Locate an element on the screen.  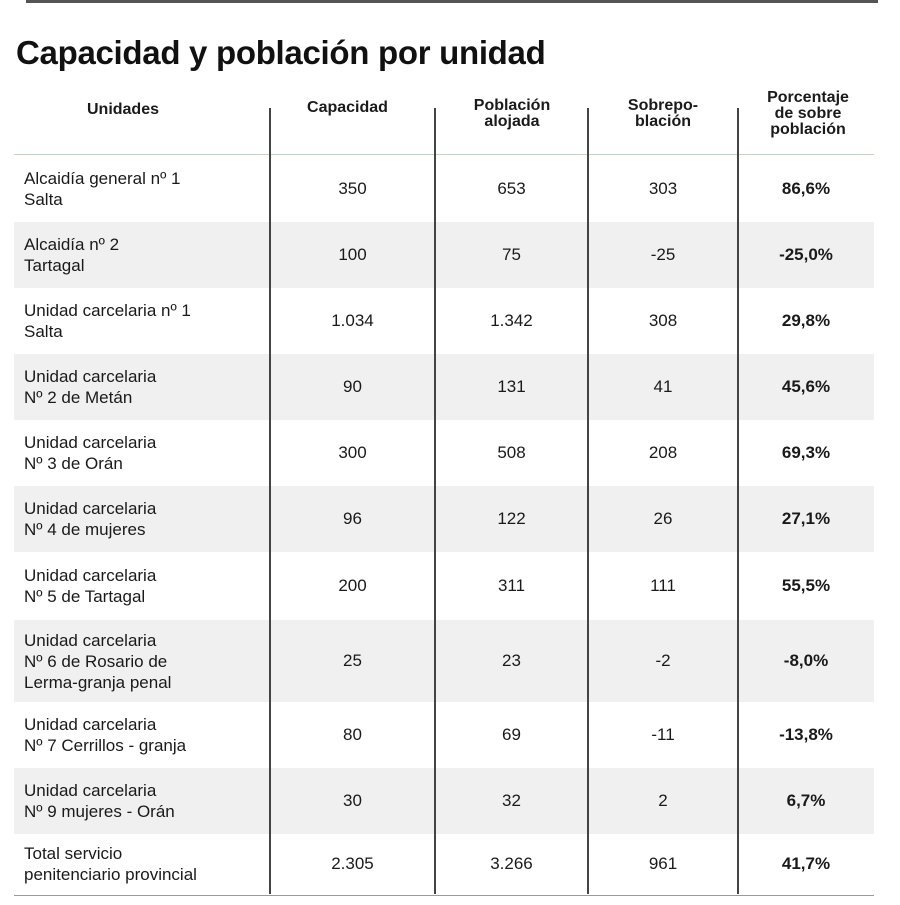
header-sobrepoblacion-line: Sobrepo- is located at coordinates (663, 105).